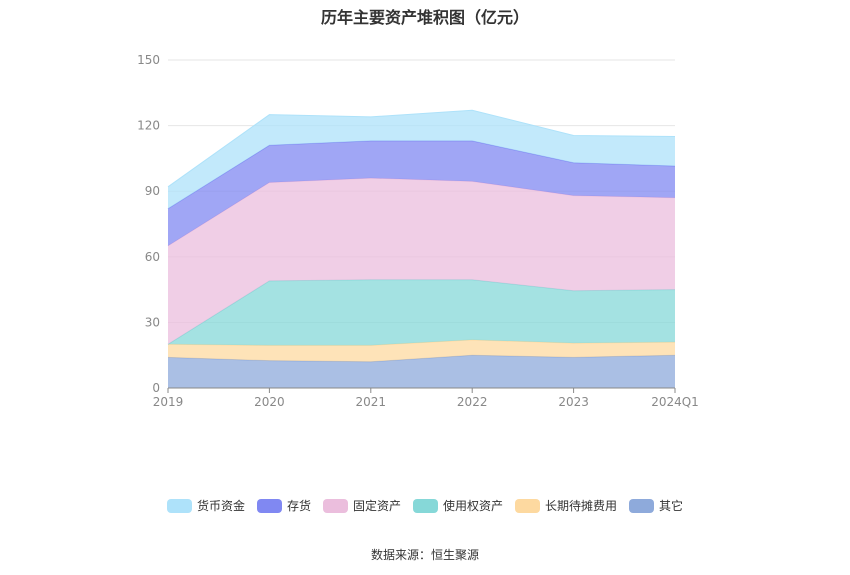 This screenshot has width=850, height=575. I want to click on x-tick-label: 2020, so click(269, 402).